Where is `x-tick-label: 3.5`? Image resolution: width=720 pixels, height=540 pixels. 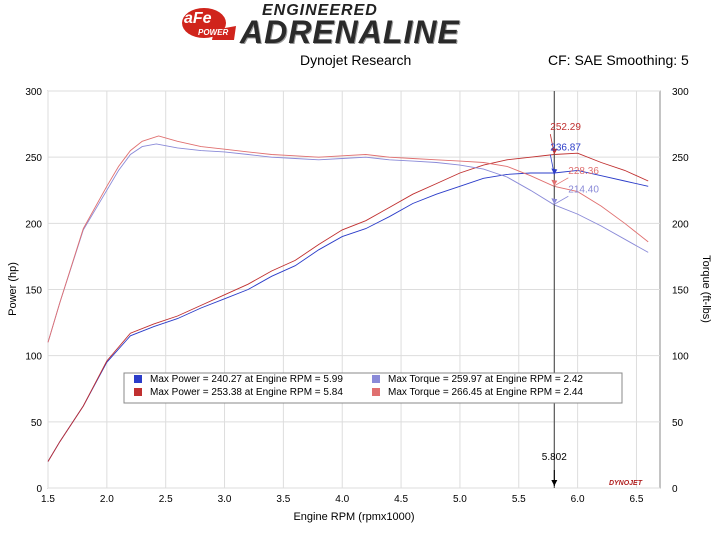 x-tick-label: 3.5 is located at coordinates (283, 499).